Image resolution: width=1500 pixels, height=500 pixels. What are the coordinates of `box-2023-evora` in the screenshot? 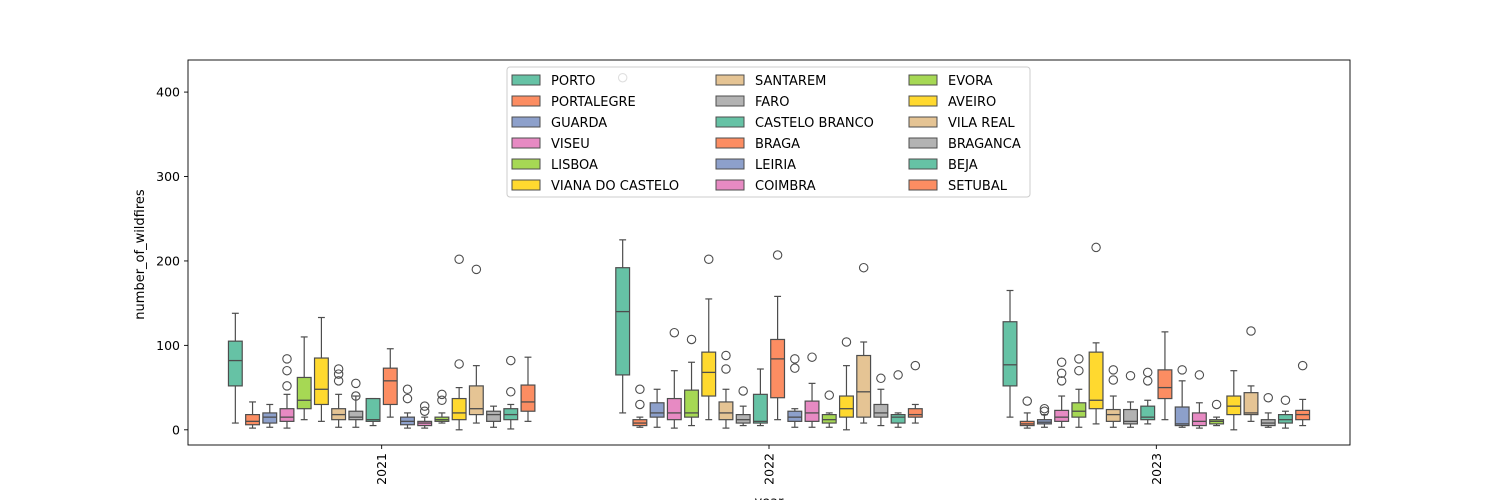 It's located at (1217, 421).